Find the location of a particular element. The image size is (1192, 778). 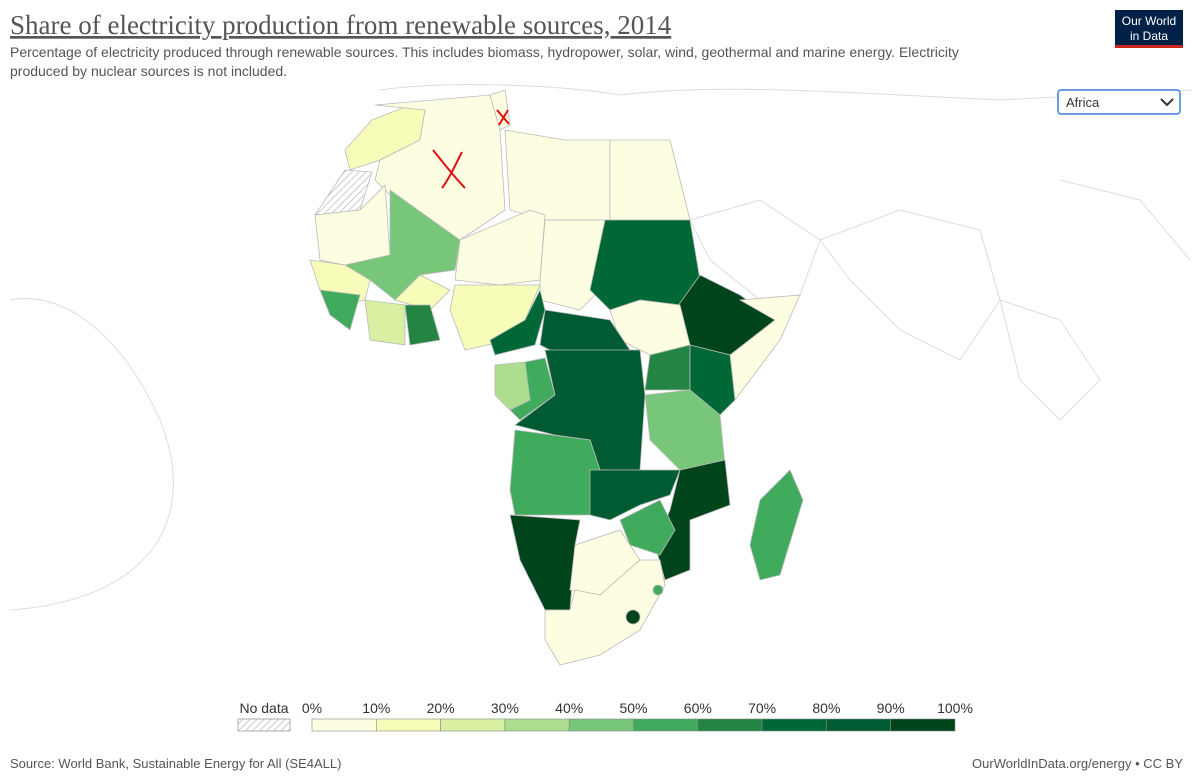

legend-label: 60% is located at coordinates (698, 708).